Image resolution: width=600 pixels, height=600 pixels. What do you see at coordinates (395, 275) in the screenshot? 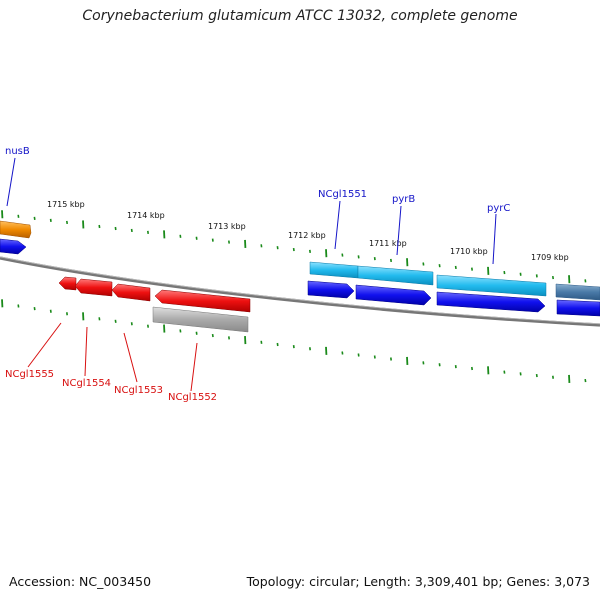
I see `gene-pyrB` at bounding box center [395, 275].